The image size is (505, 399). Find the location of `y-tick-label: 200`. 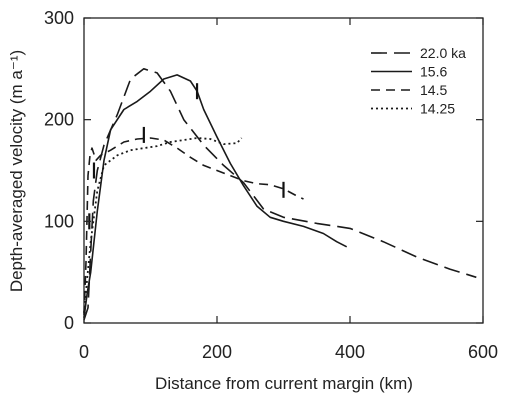

y-tick-label: 200 is located at coordinates (59, 120).